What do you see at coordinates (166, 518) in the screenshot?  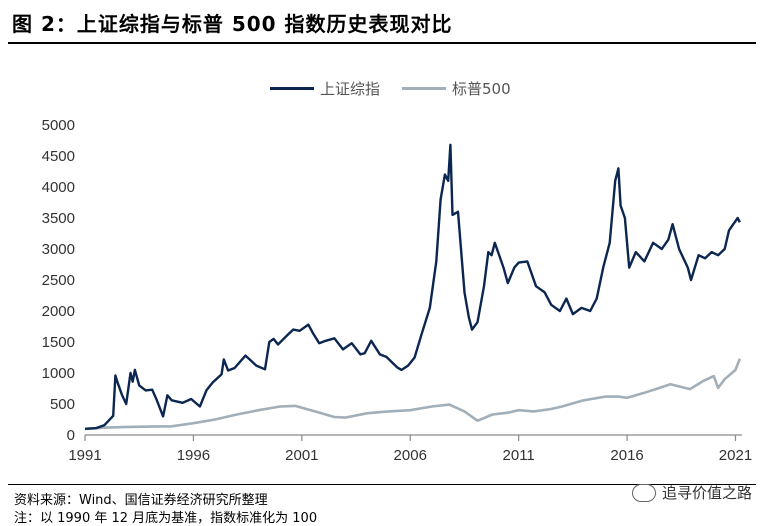 I see `baseline-note: 注：以 1990 年 12 月底为基准，指数标准化为 100` at bounding box center [166, 518].